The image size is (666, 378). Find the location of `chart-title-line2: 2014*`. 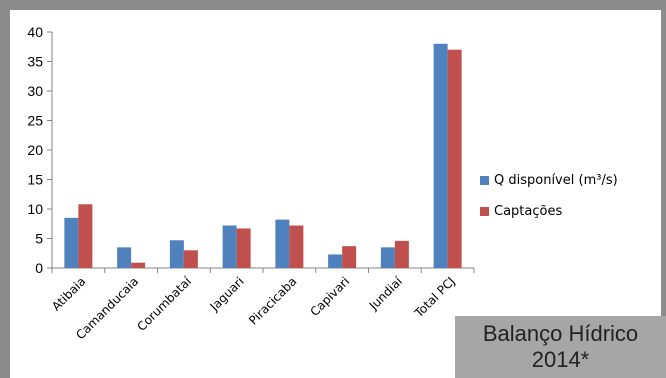

chart-title-line2: 2014* is located at coordinates (560, 359).